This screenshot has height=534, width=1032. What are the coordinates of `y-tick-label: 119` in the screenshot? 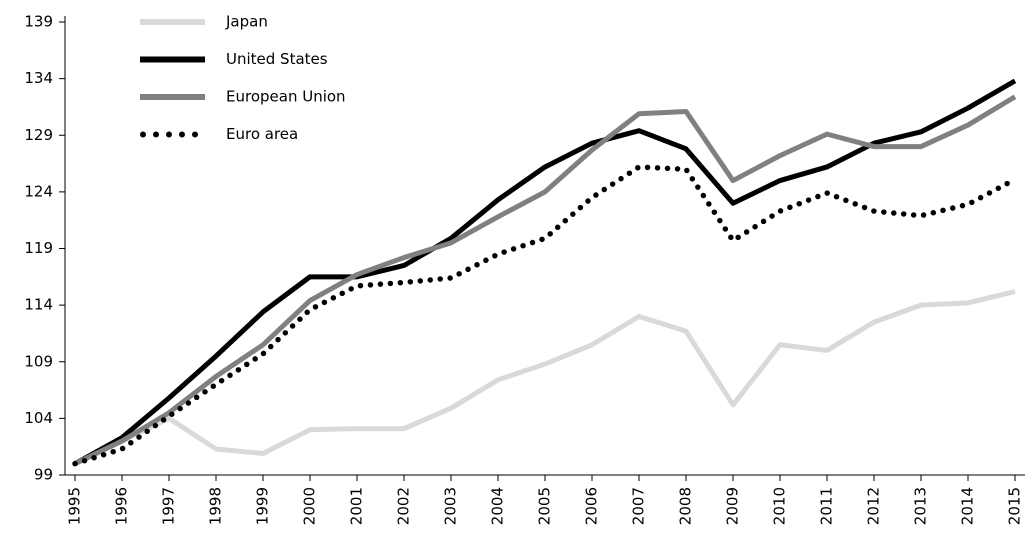 It's located at (38, 248).